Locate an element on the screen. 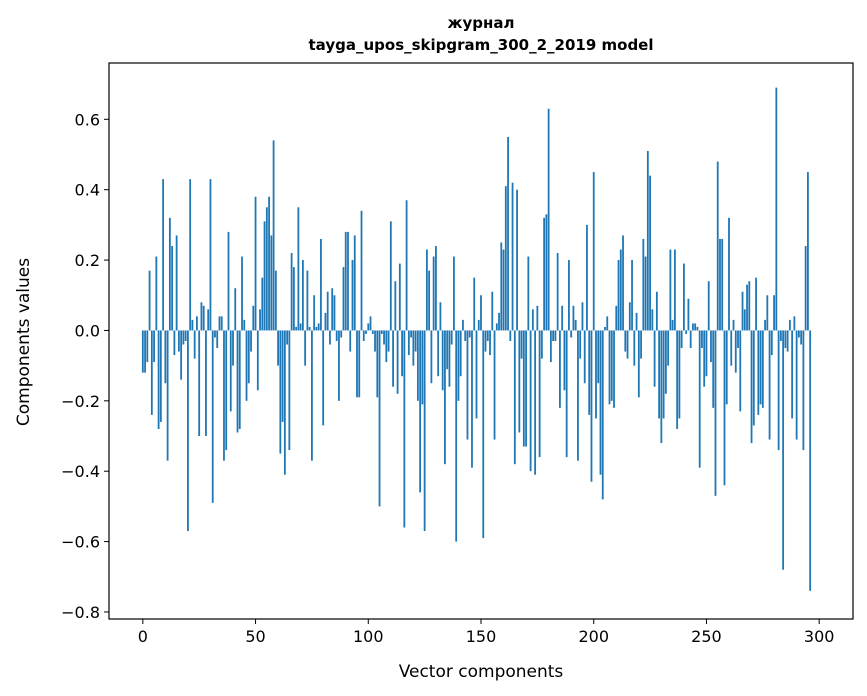  chart-subtitle: tayga_upos_skipgram_300_2_2019 model is located at coordinates (481, 45).